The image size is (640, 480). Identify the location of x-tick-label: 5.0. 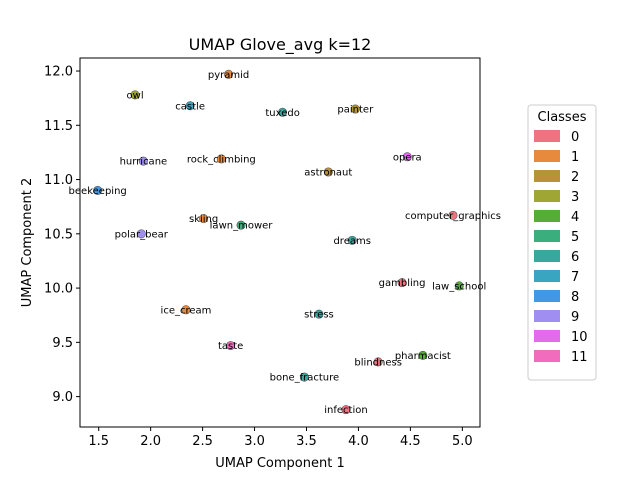
(462, 441).